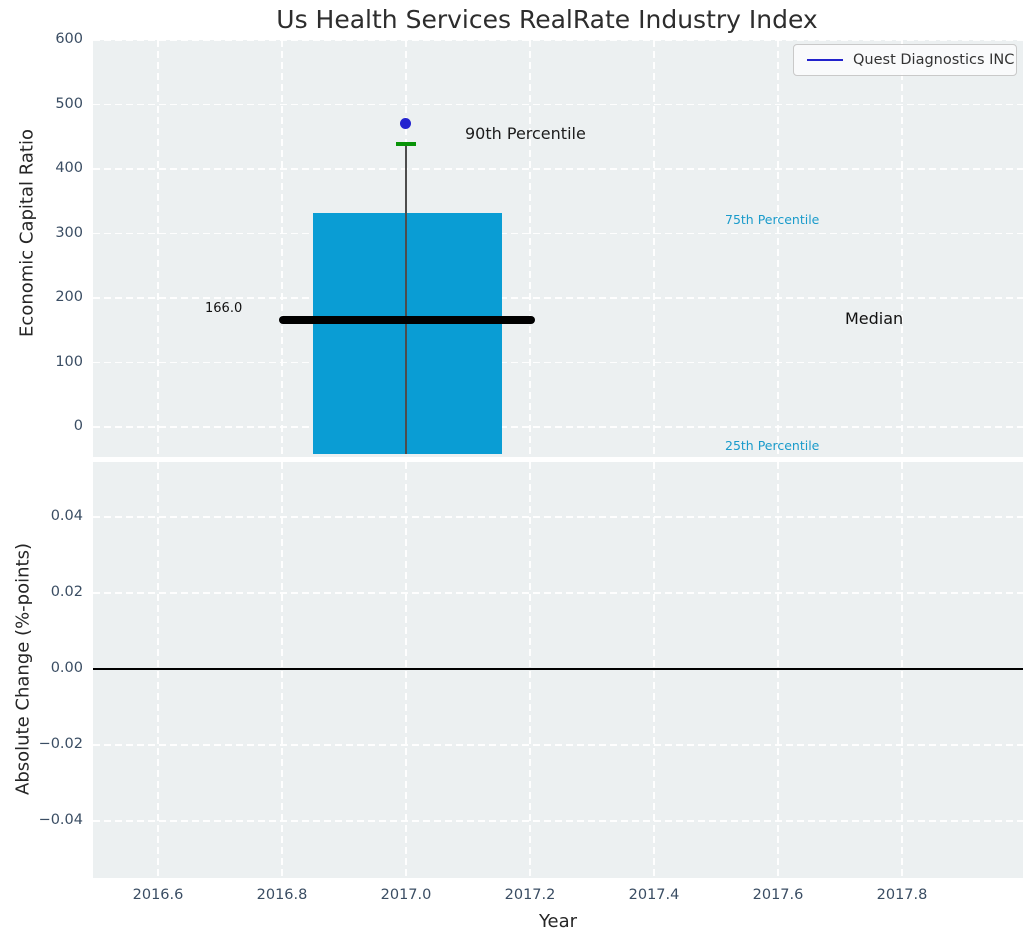 Image resolution: width=1034 pixels, height=942 pixels. Describe the element at coordinates (69, 297) in the screenshot. I see `y-tick-label: 200` at that location.